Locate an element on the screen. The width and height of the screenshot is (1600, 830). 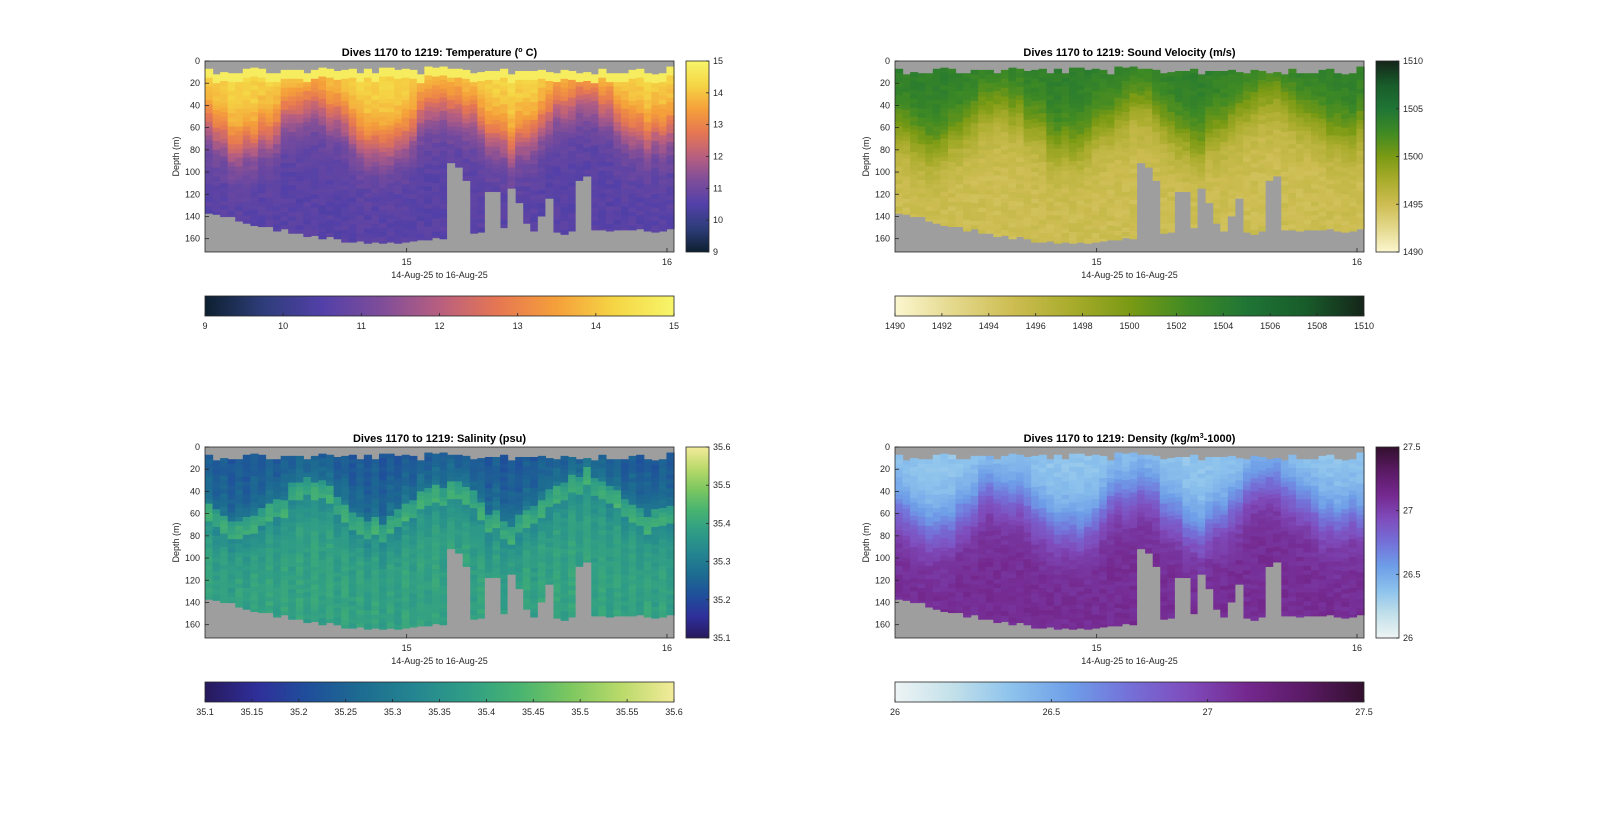
y-tick-label: 140 is located at coordinates (192, 216).